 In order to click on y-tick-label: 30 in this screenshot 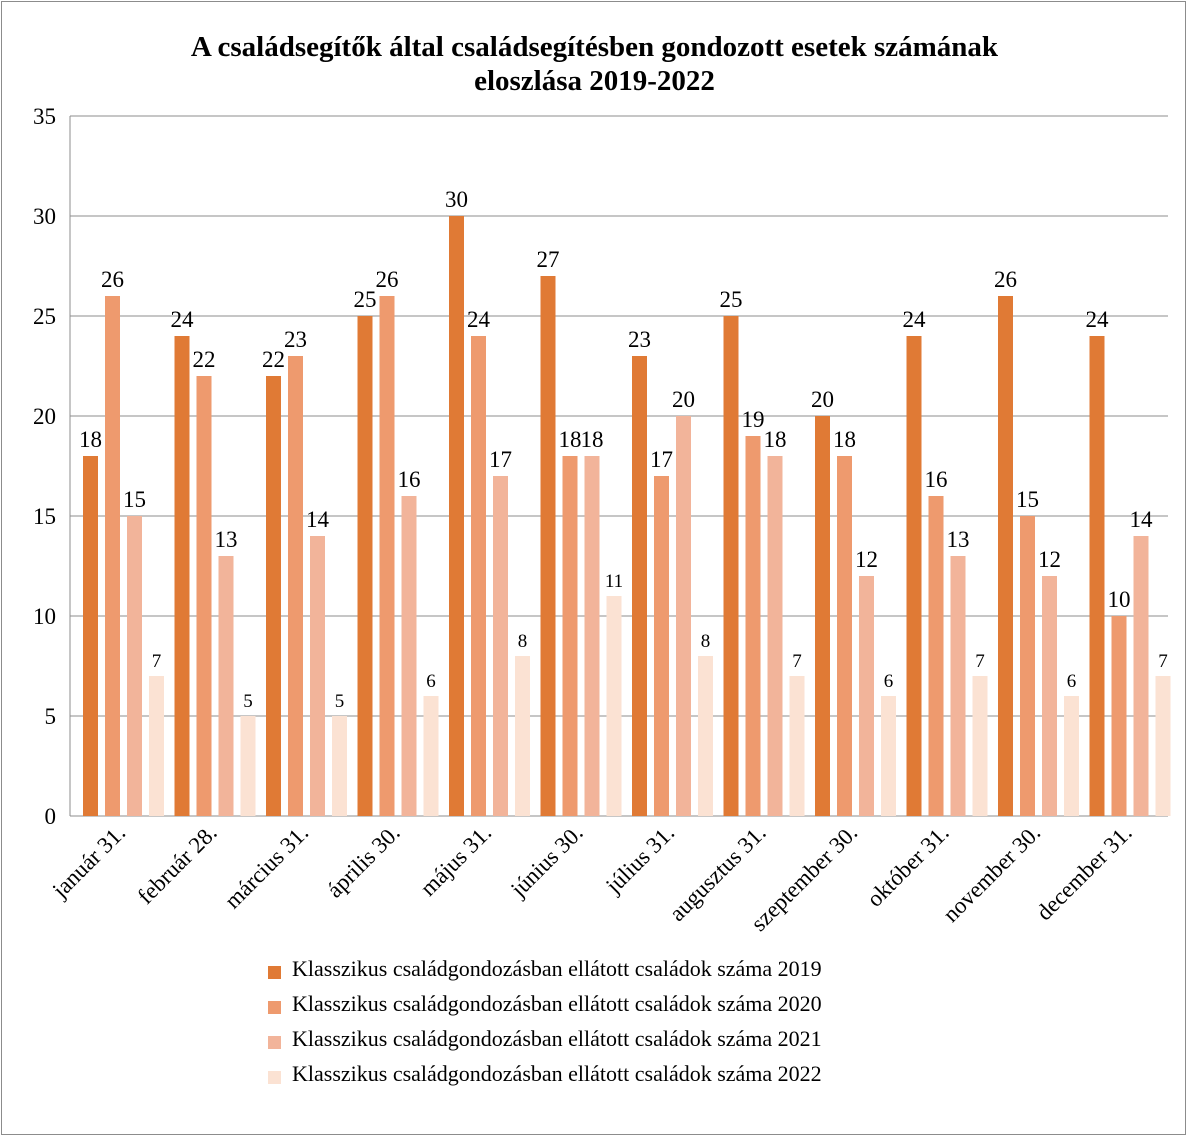, I will do `click(44, 216)`.